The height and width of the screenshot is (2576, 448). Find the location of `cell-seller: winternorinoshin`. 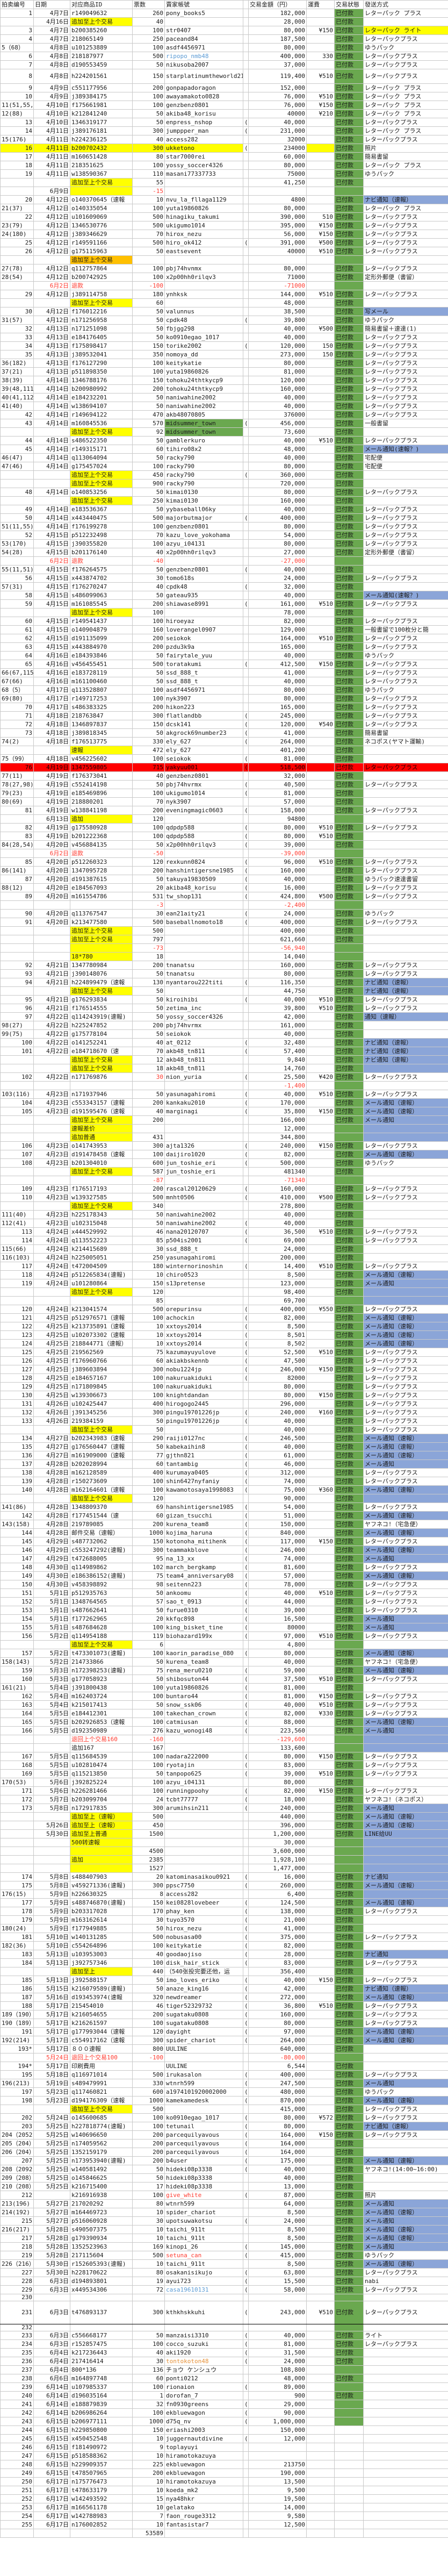

cell-seller: winternorinoshin is located at coordinates (203, 1266).